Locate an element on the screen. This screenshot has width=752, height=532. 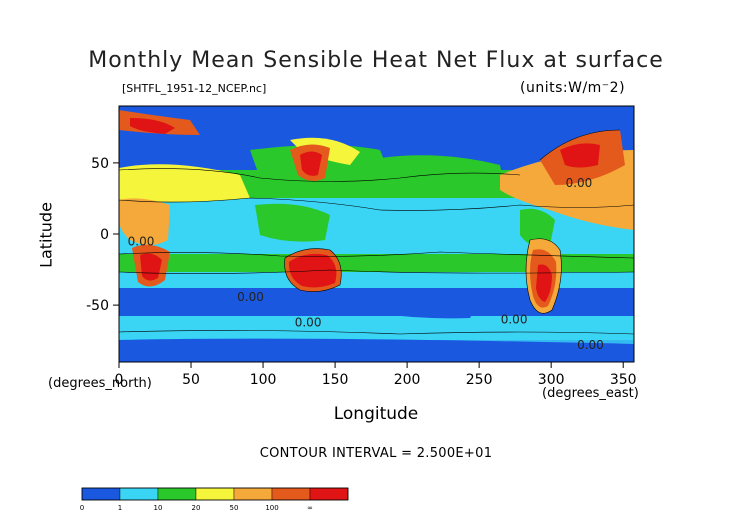
colorbar-frame is located at coordinates (215, 494).